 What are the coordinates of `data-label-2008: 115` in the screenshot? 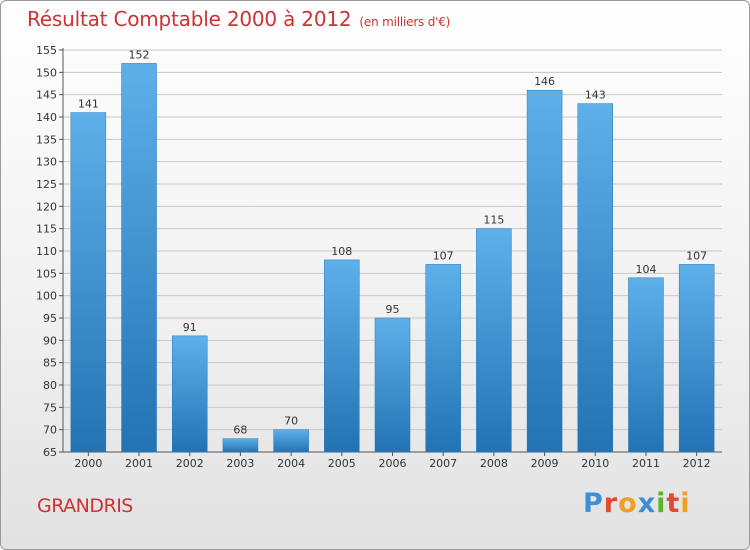 It's located at (493, 220).